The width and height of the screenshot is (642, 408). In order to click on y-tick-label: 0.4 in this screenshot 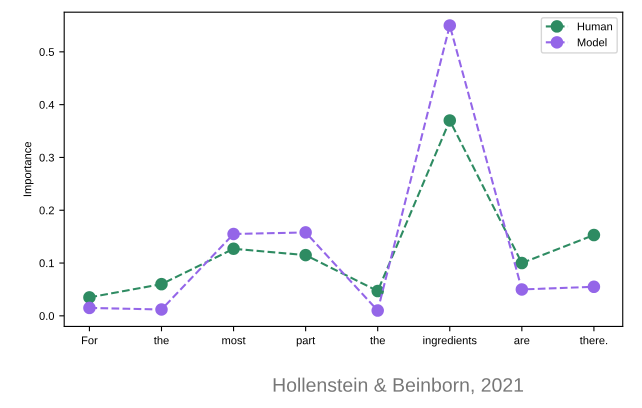, I will do `click(46, 104)`.